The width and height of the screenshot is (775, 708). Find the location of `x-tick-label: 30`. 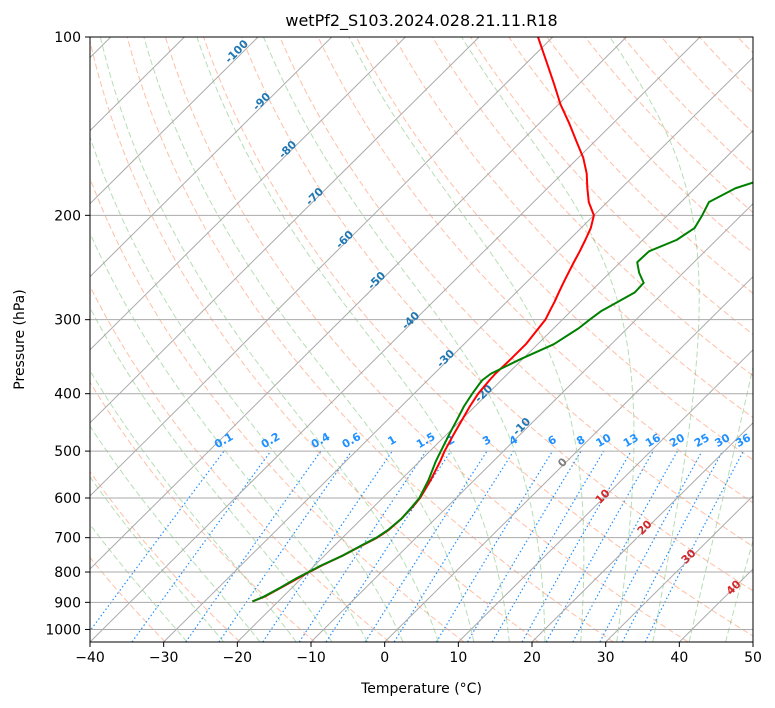

x-tick-label: 30 is located at coordinates (606, 658).